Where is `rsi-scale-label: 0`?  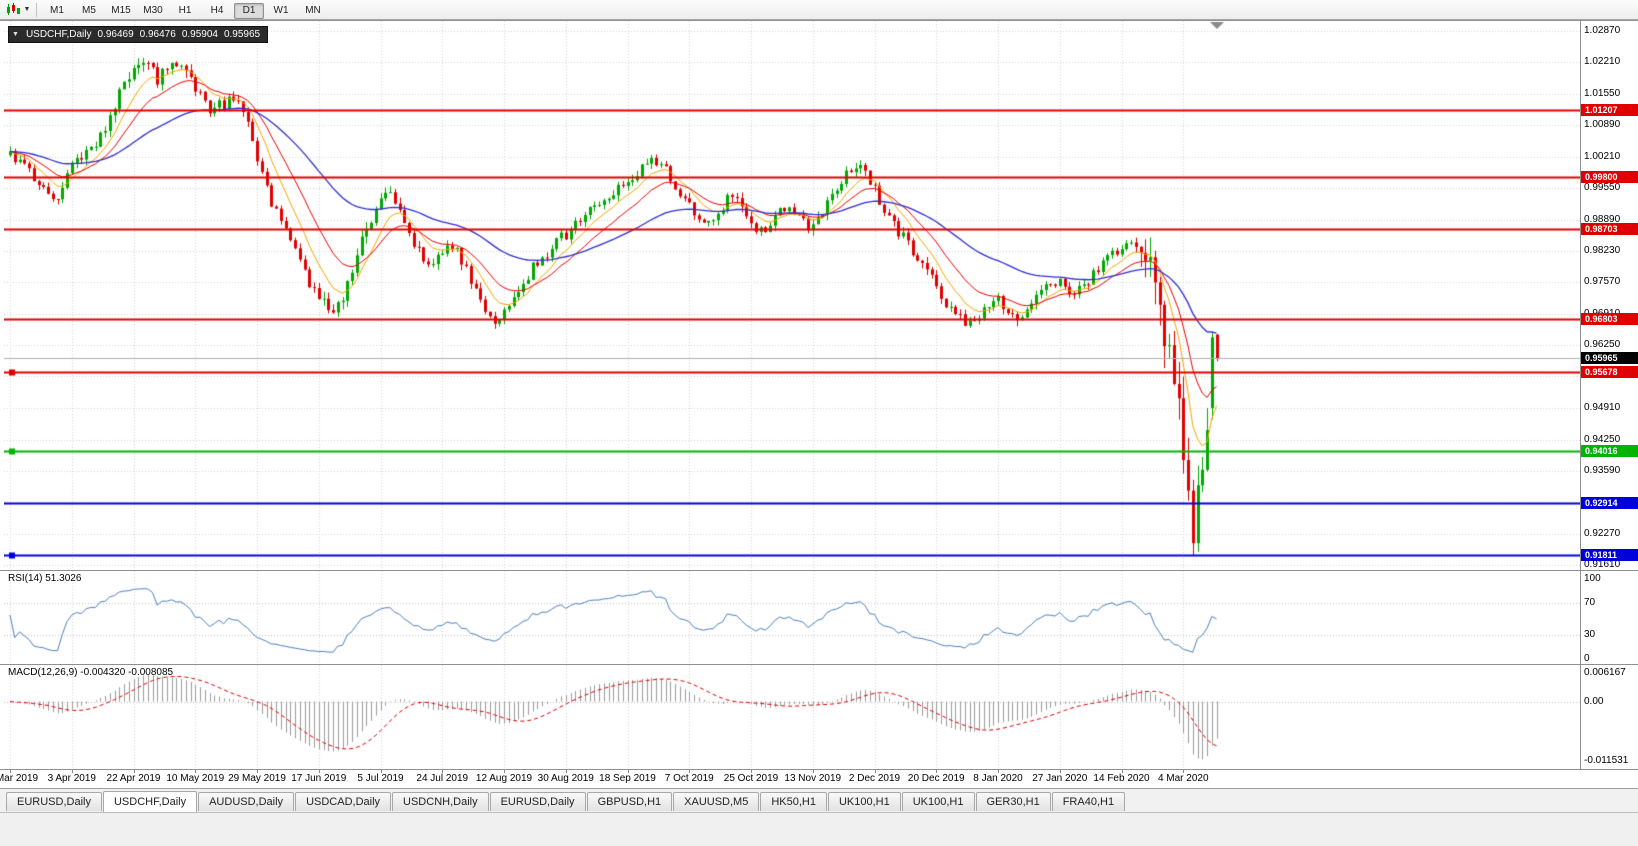
rsi-scale-label: 0 is located at coordinates (1587, 658).